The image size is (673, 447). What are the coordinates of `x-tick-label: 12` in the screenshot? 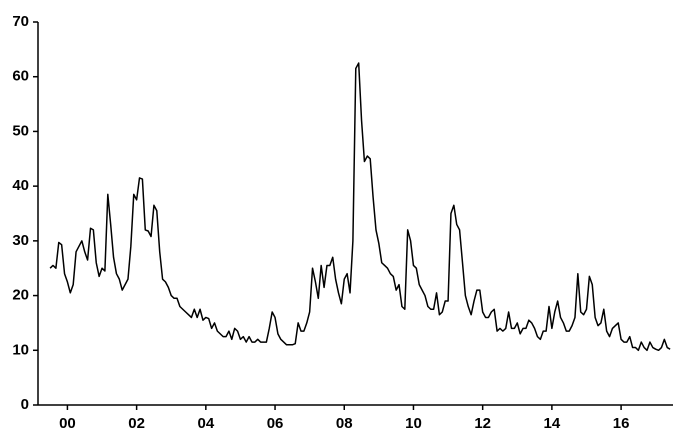 It's located at (482, 423).